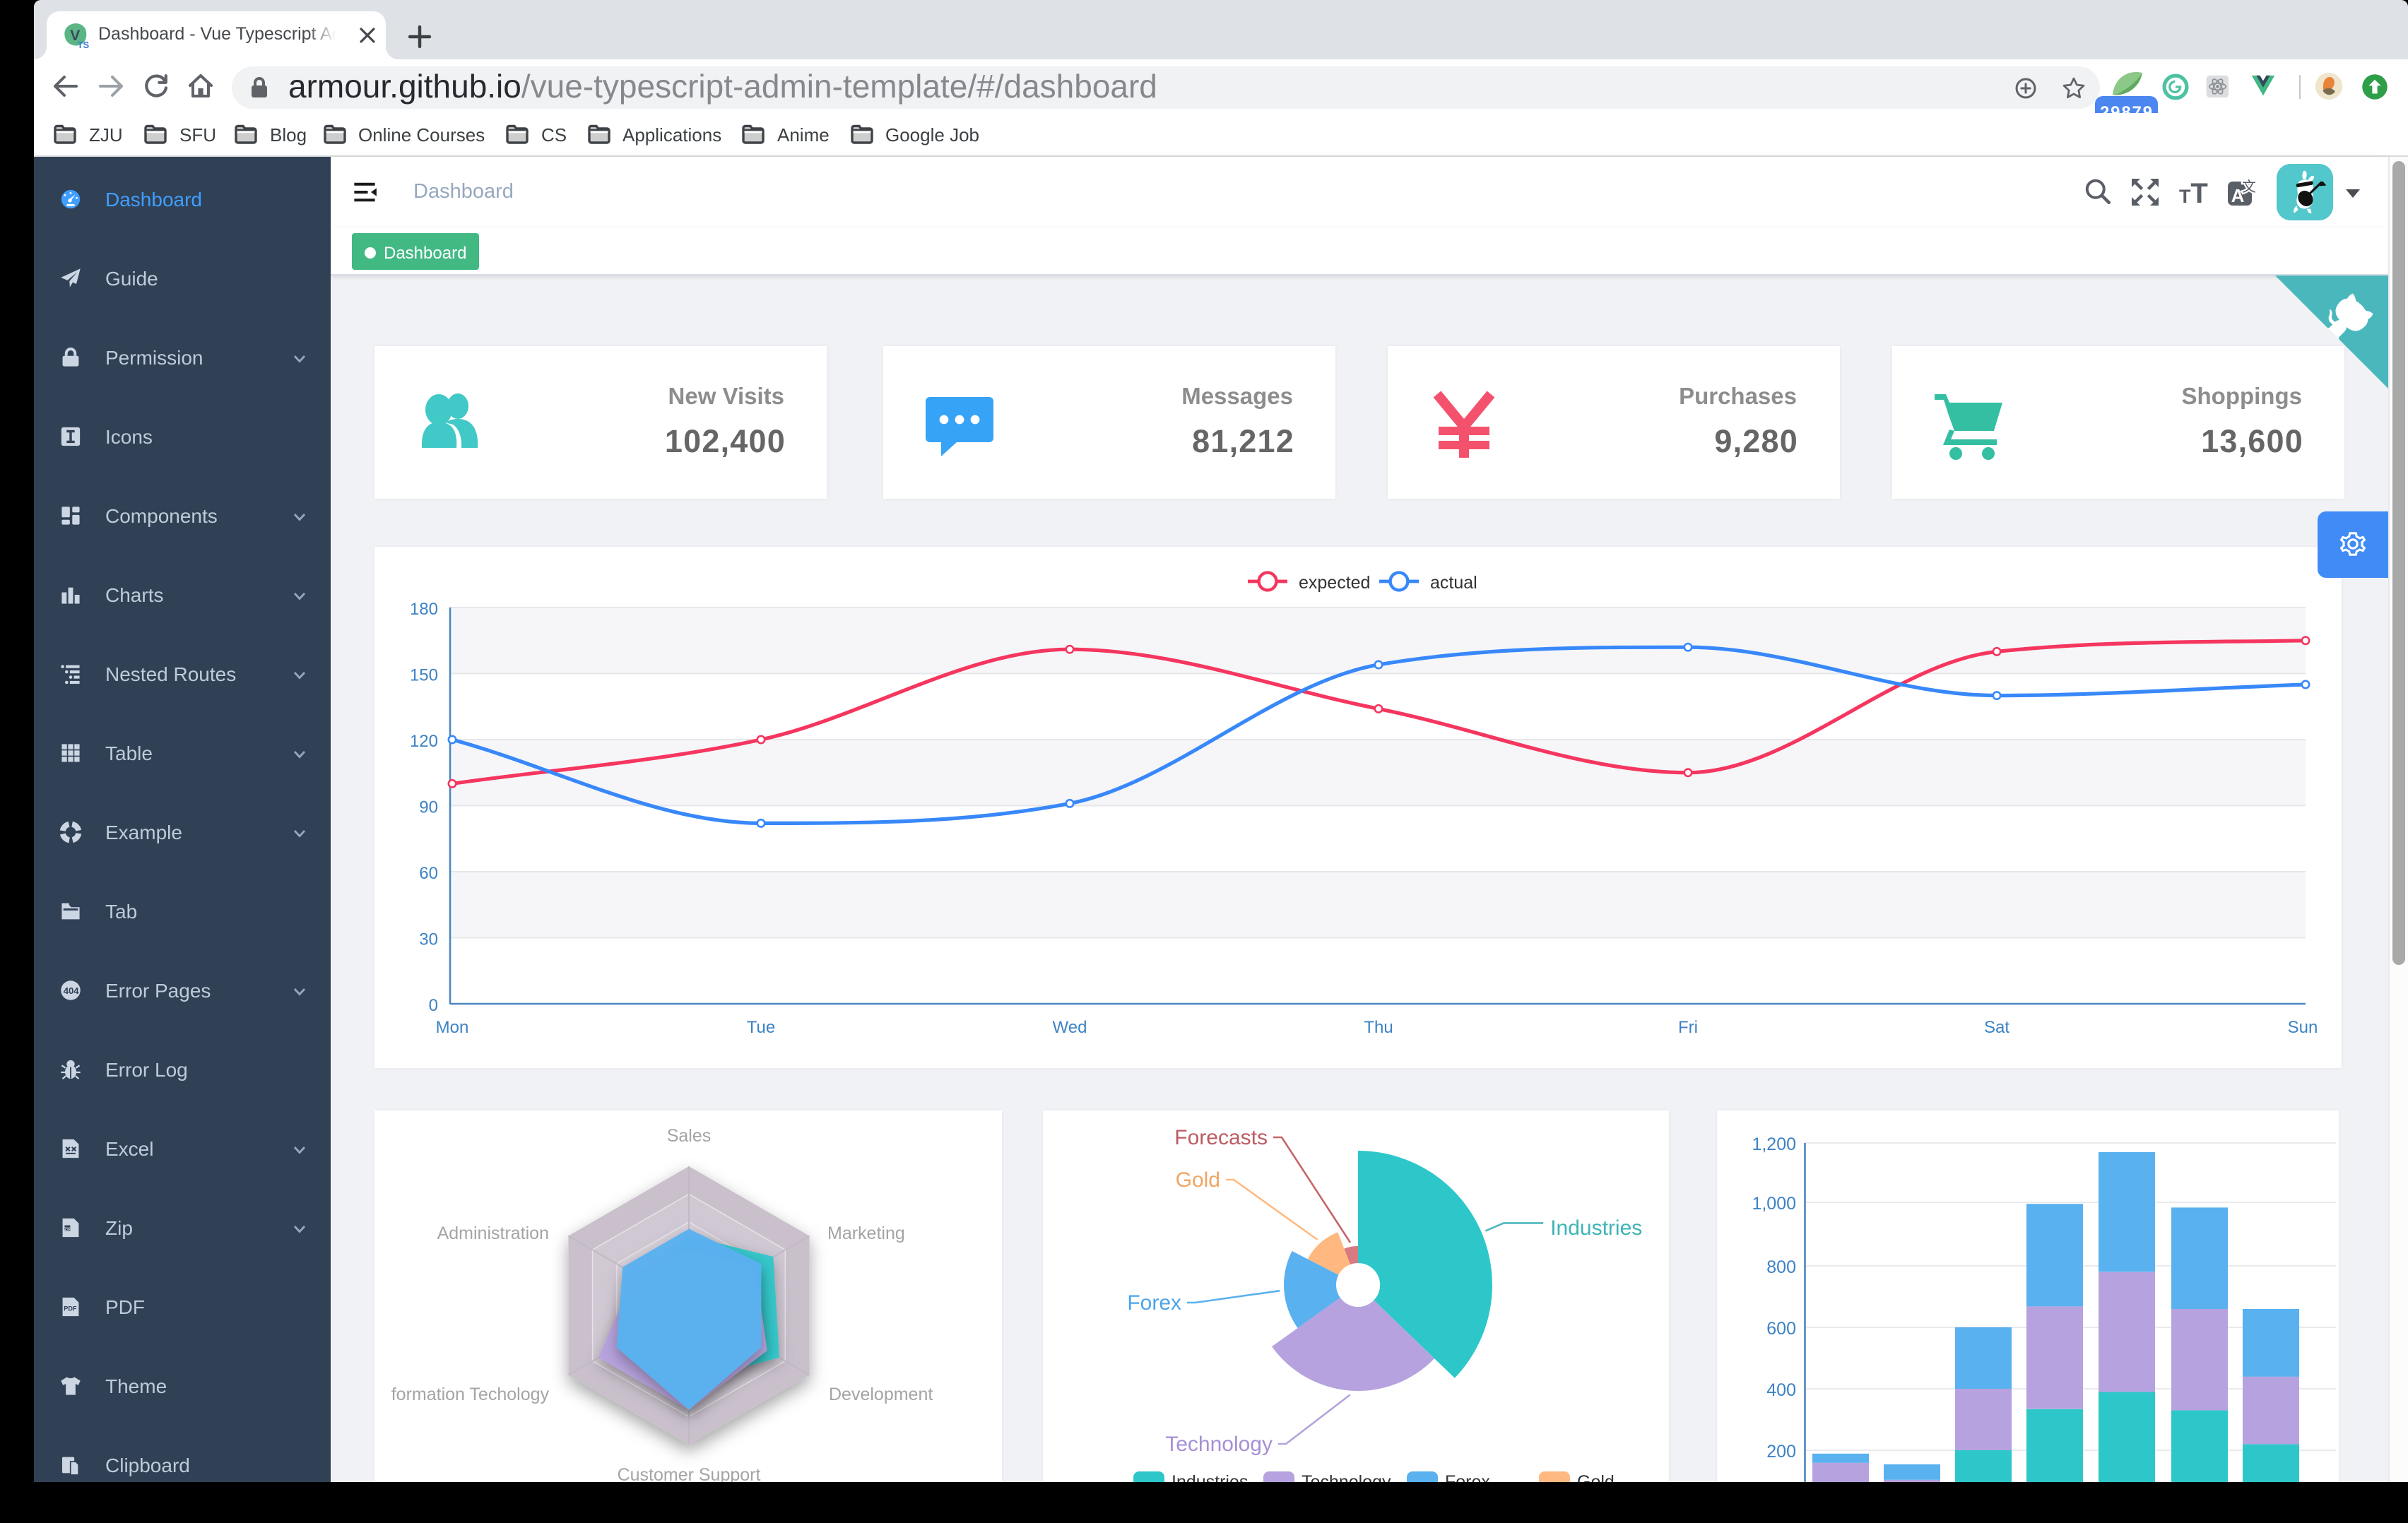 Image resolution: width=2408 pixels, height=1523 pixels. Describe the element at coordinates (424, 609) in the screenshot. I see `svg-text: 180` at that location.